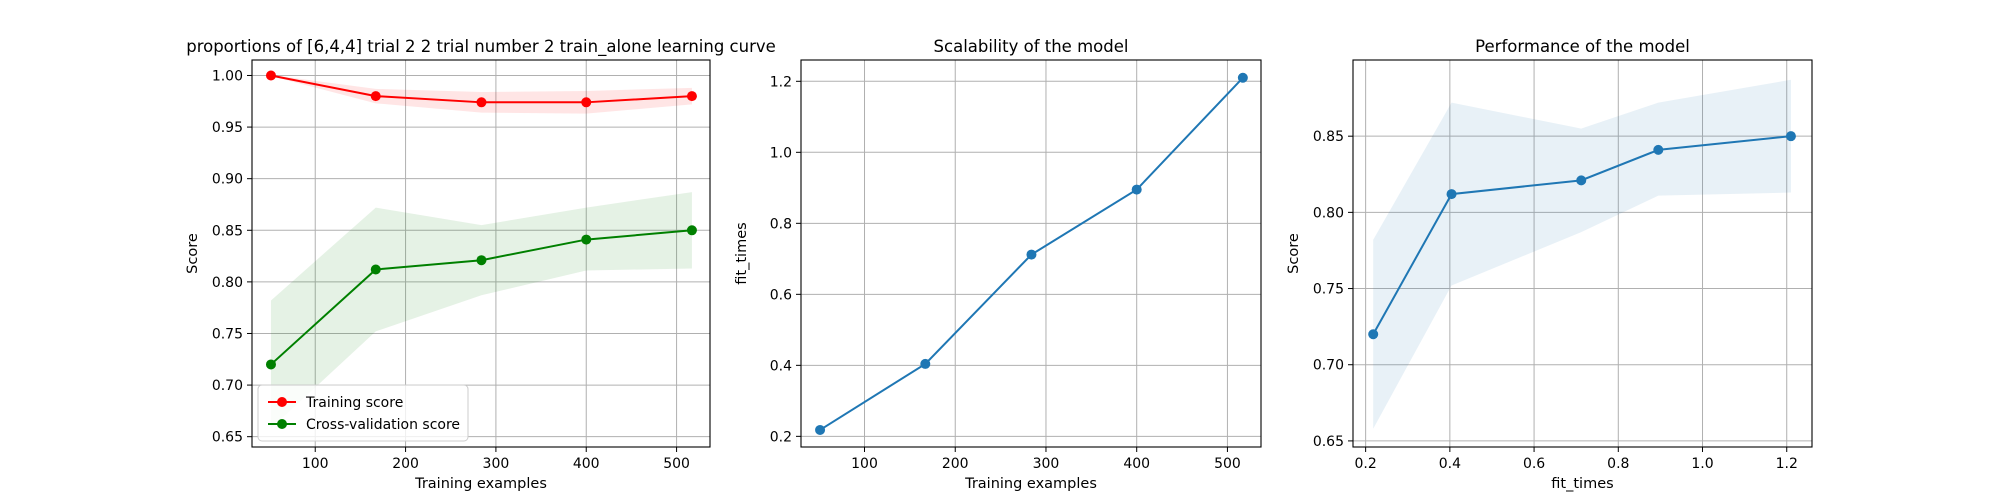 The height and width of the screenshot is (500, 2000). Describe the element at coordinates (1787, 464) in the screenshot. I see `x-tick-label: 1.2` at that location.